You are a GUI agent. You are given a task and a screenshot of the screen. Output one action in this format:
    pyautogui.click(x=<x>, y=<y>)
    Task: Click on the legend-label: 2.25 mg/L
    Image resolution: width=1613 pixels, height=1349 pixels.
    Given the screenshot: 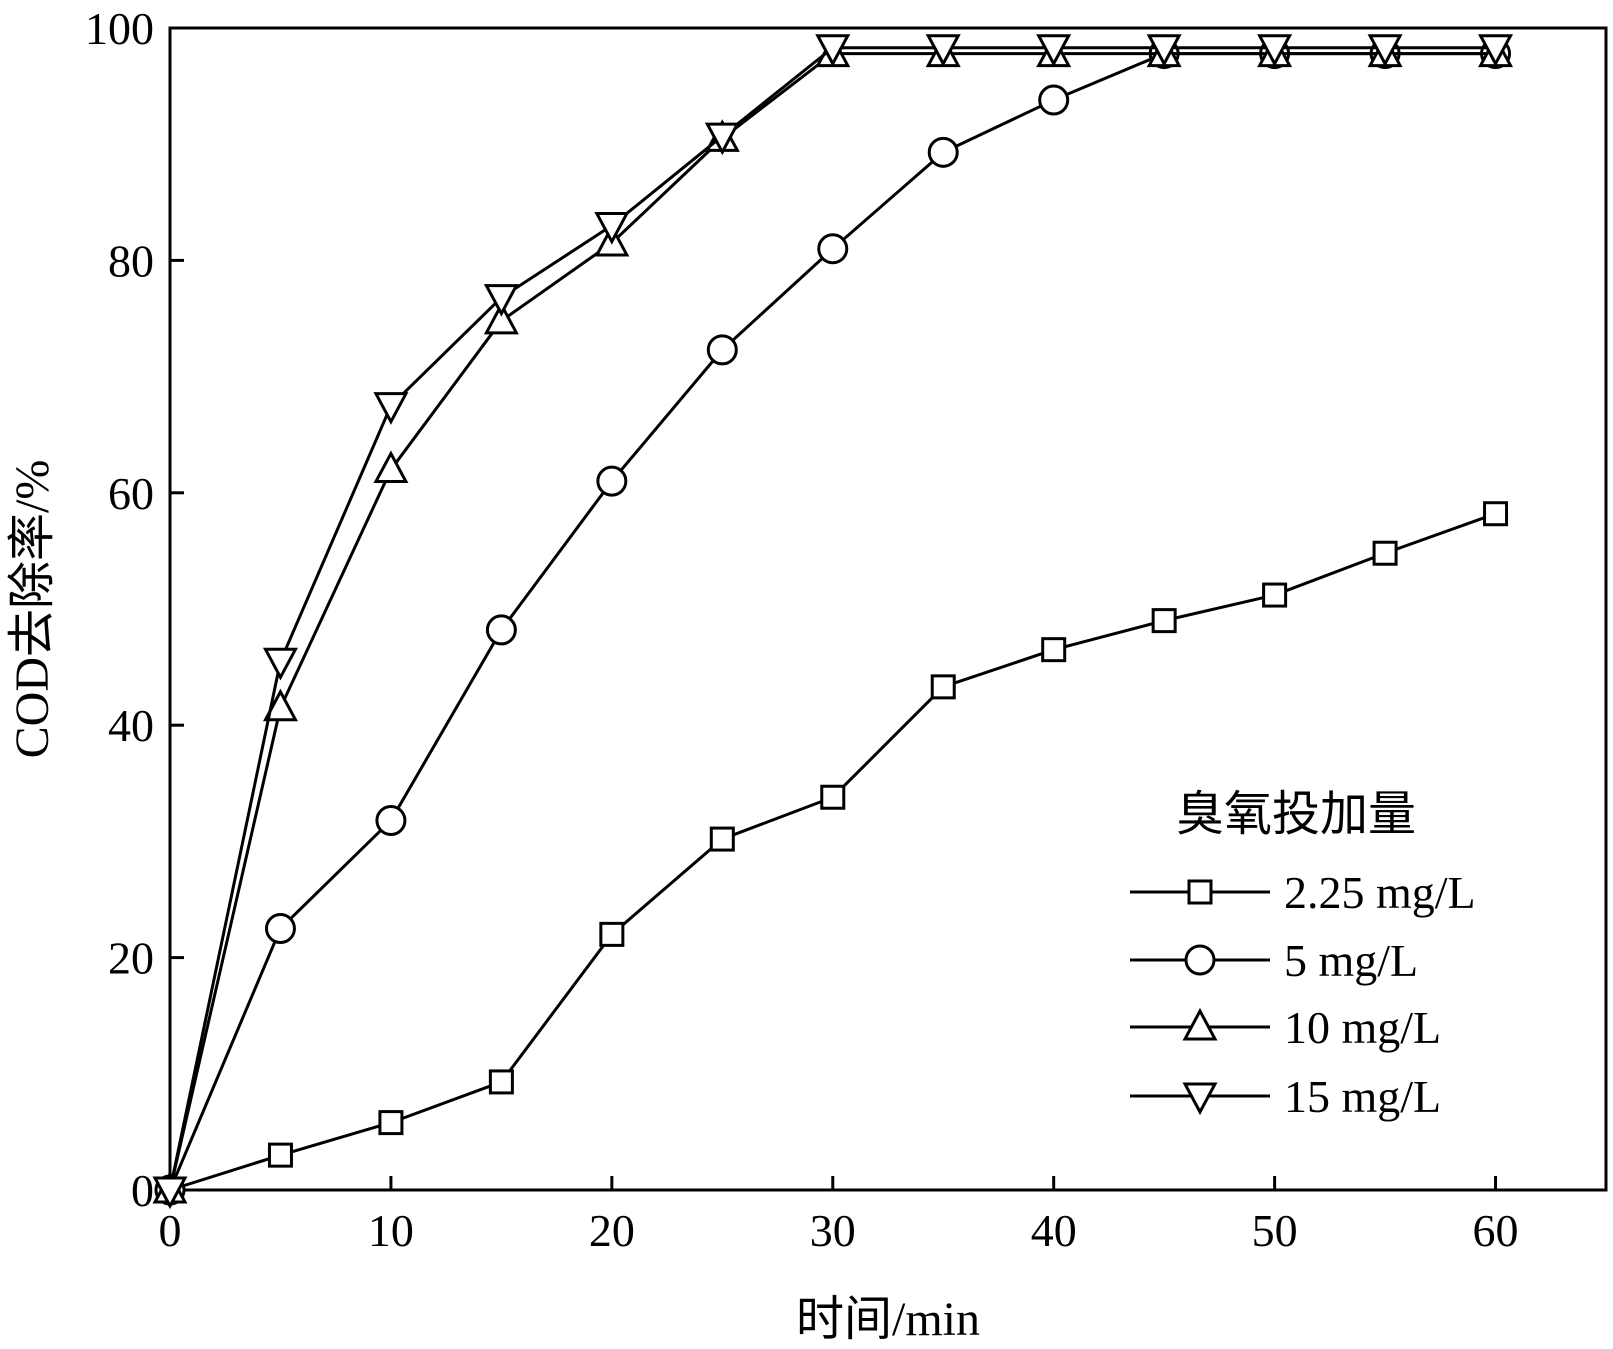 What is the action you would take?
    pyautogui.click(x=1380, y=892)
    